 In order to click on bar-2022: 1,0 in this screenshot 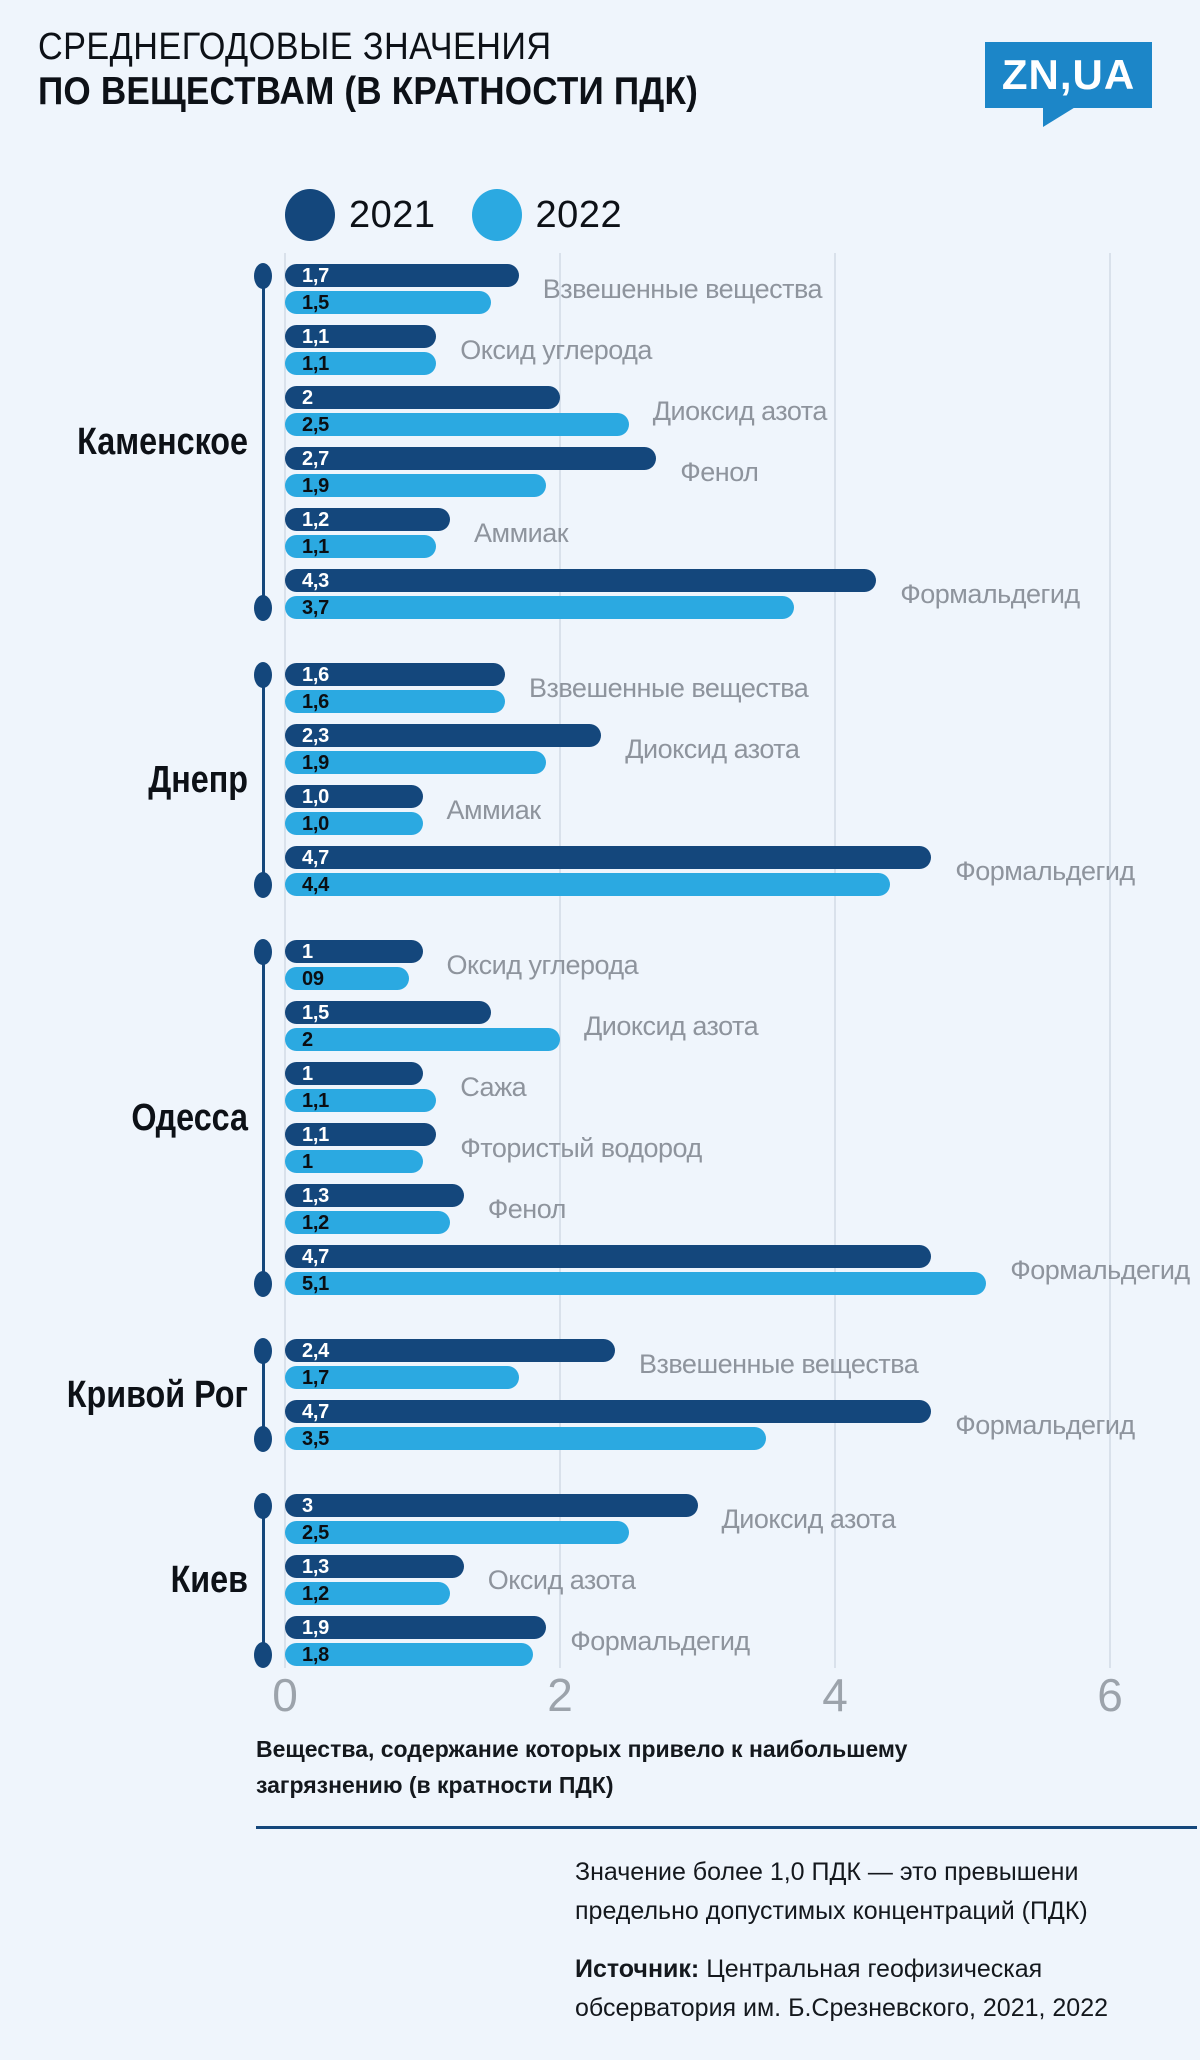, I will do `click(354, 823)`.